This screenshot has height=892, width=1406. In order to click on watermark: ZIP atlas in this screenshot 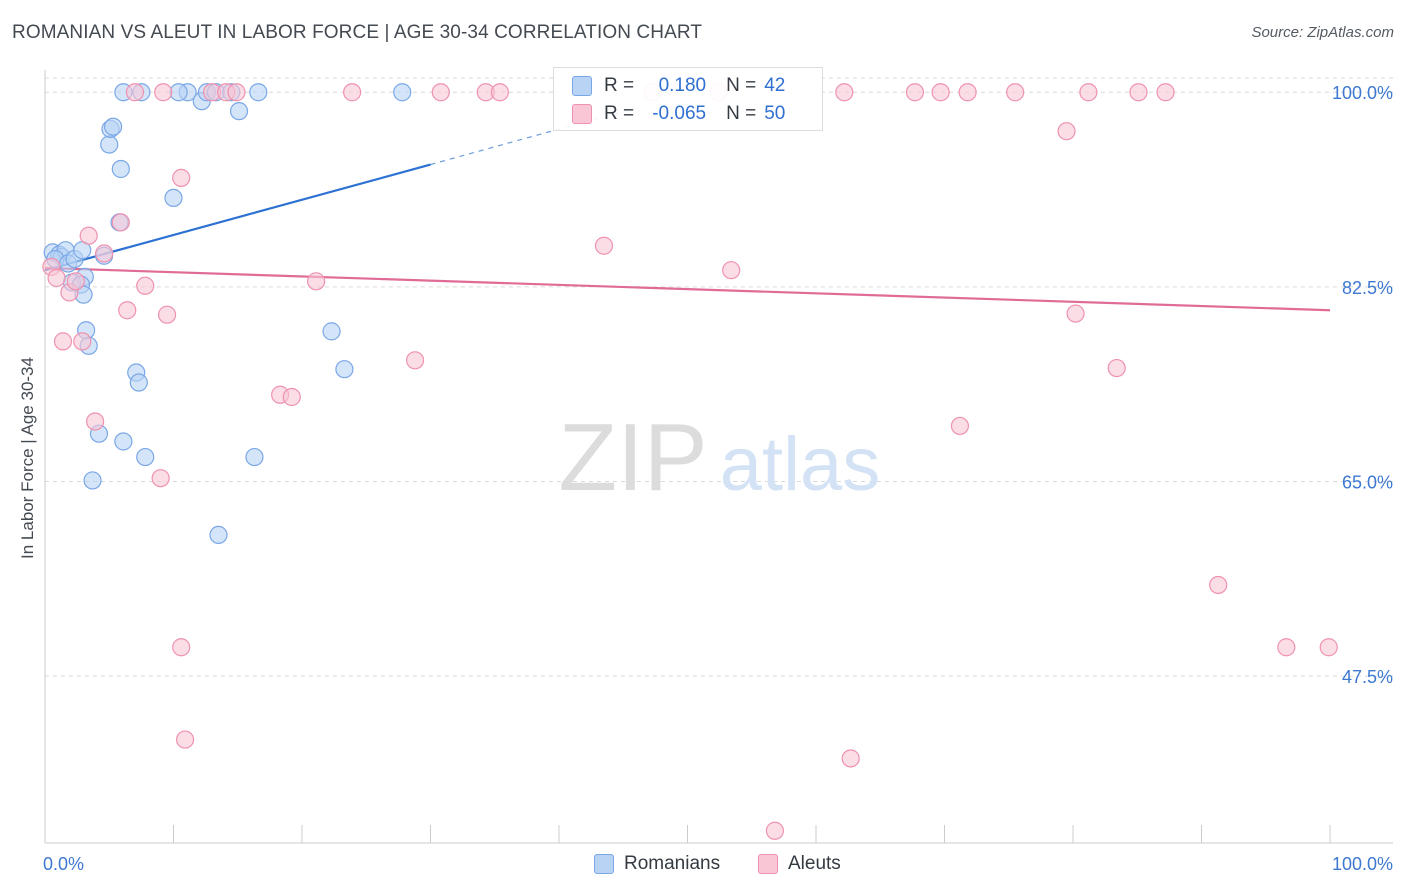, I will do `click(719, 457)`.